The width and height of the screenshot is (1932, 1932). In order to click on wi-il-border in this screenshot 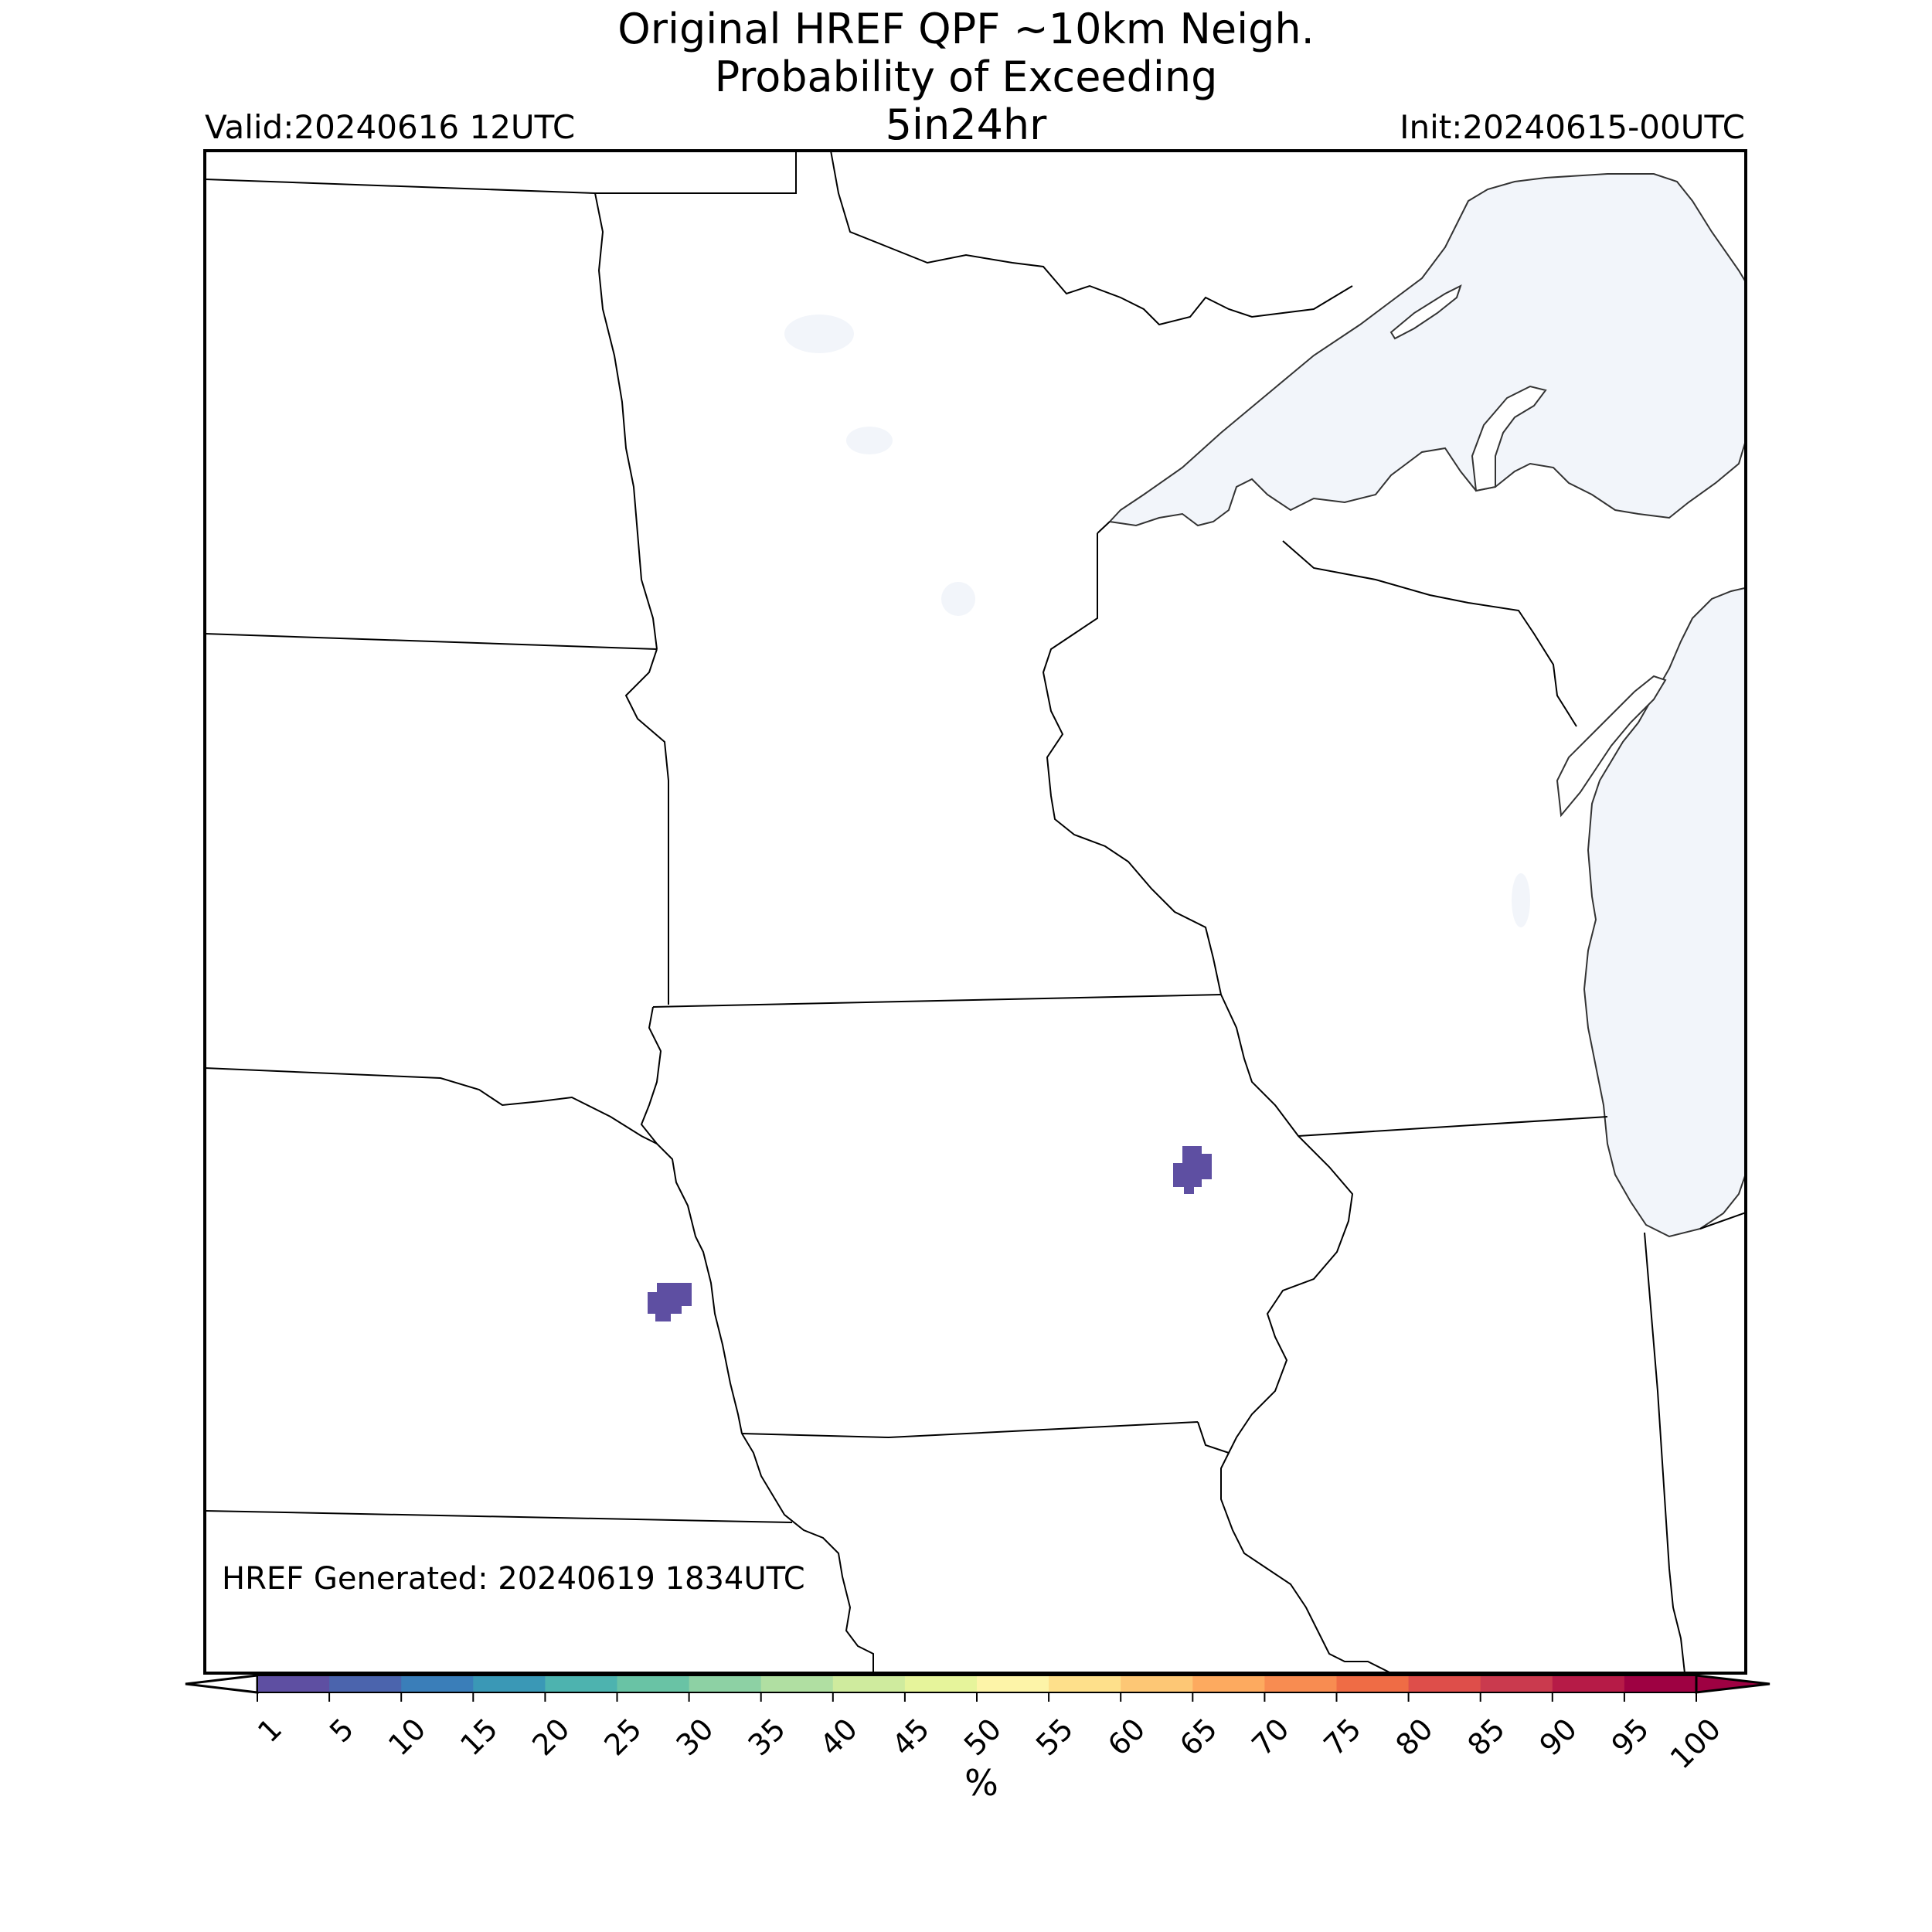, I will do `click(1453, 1127)`.